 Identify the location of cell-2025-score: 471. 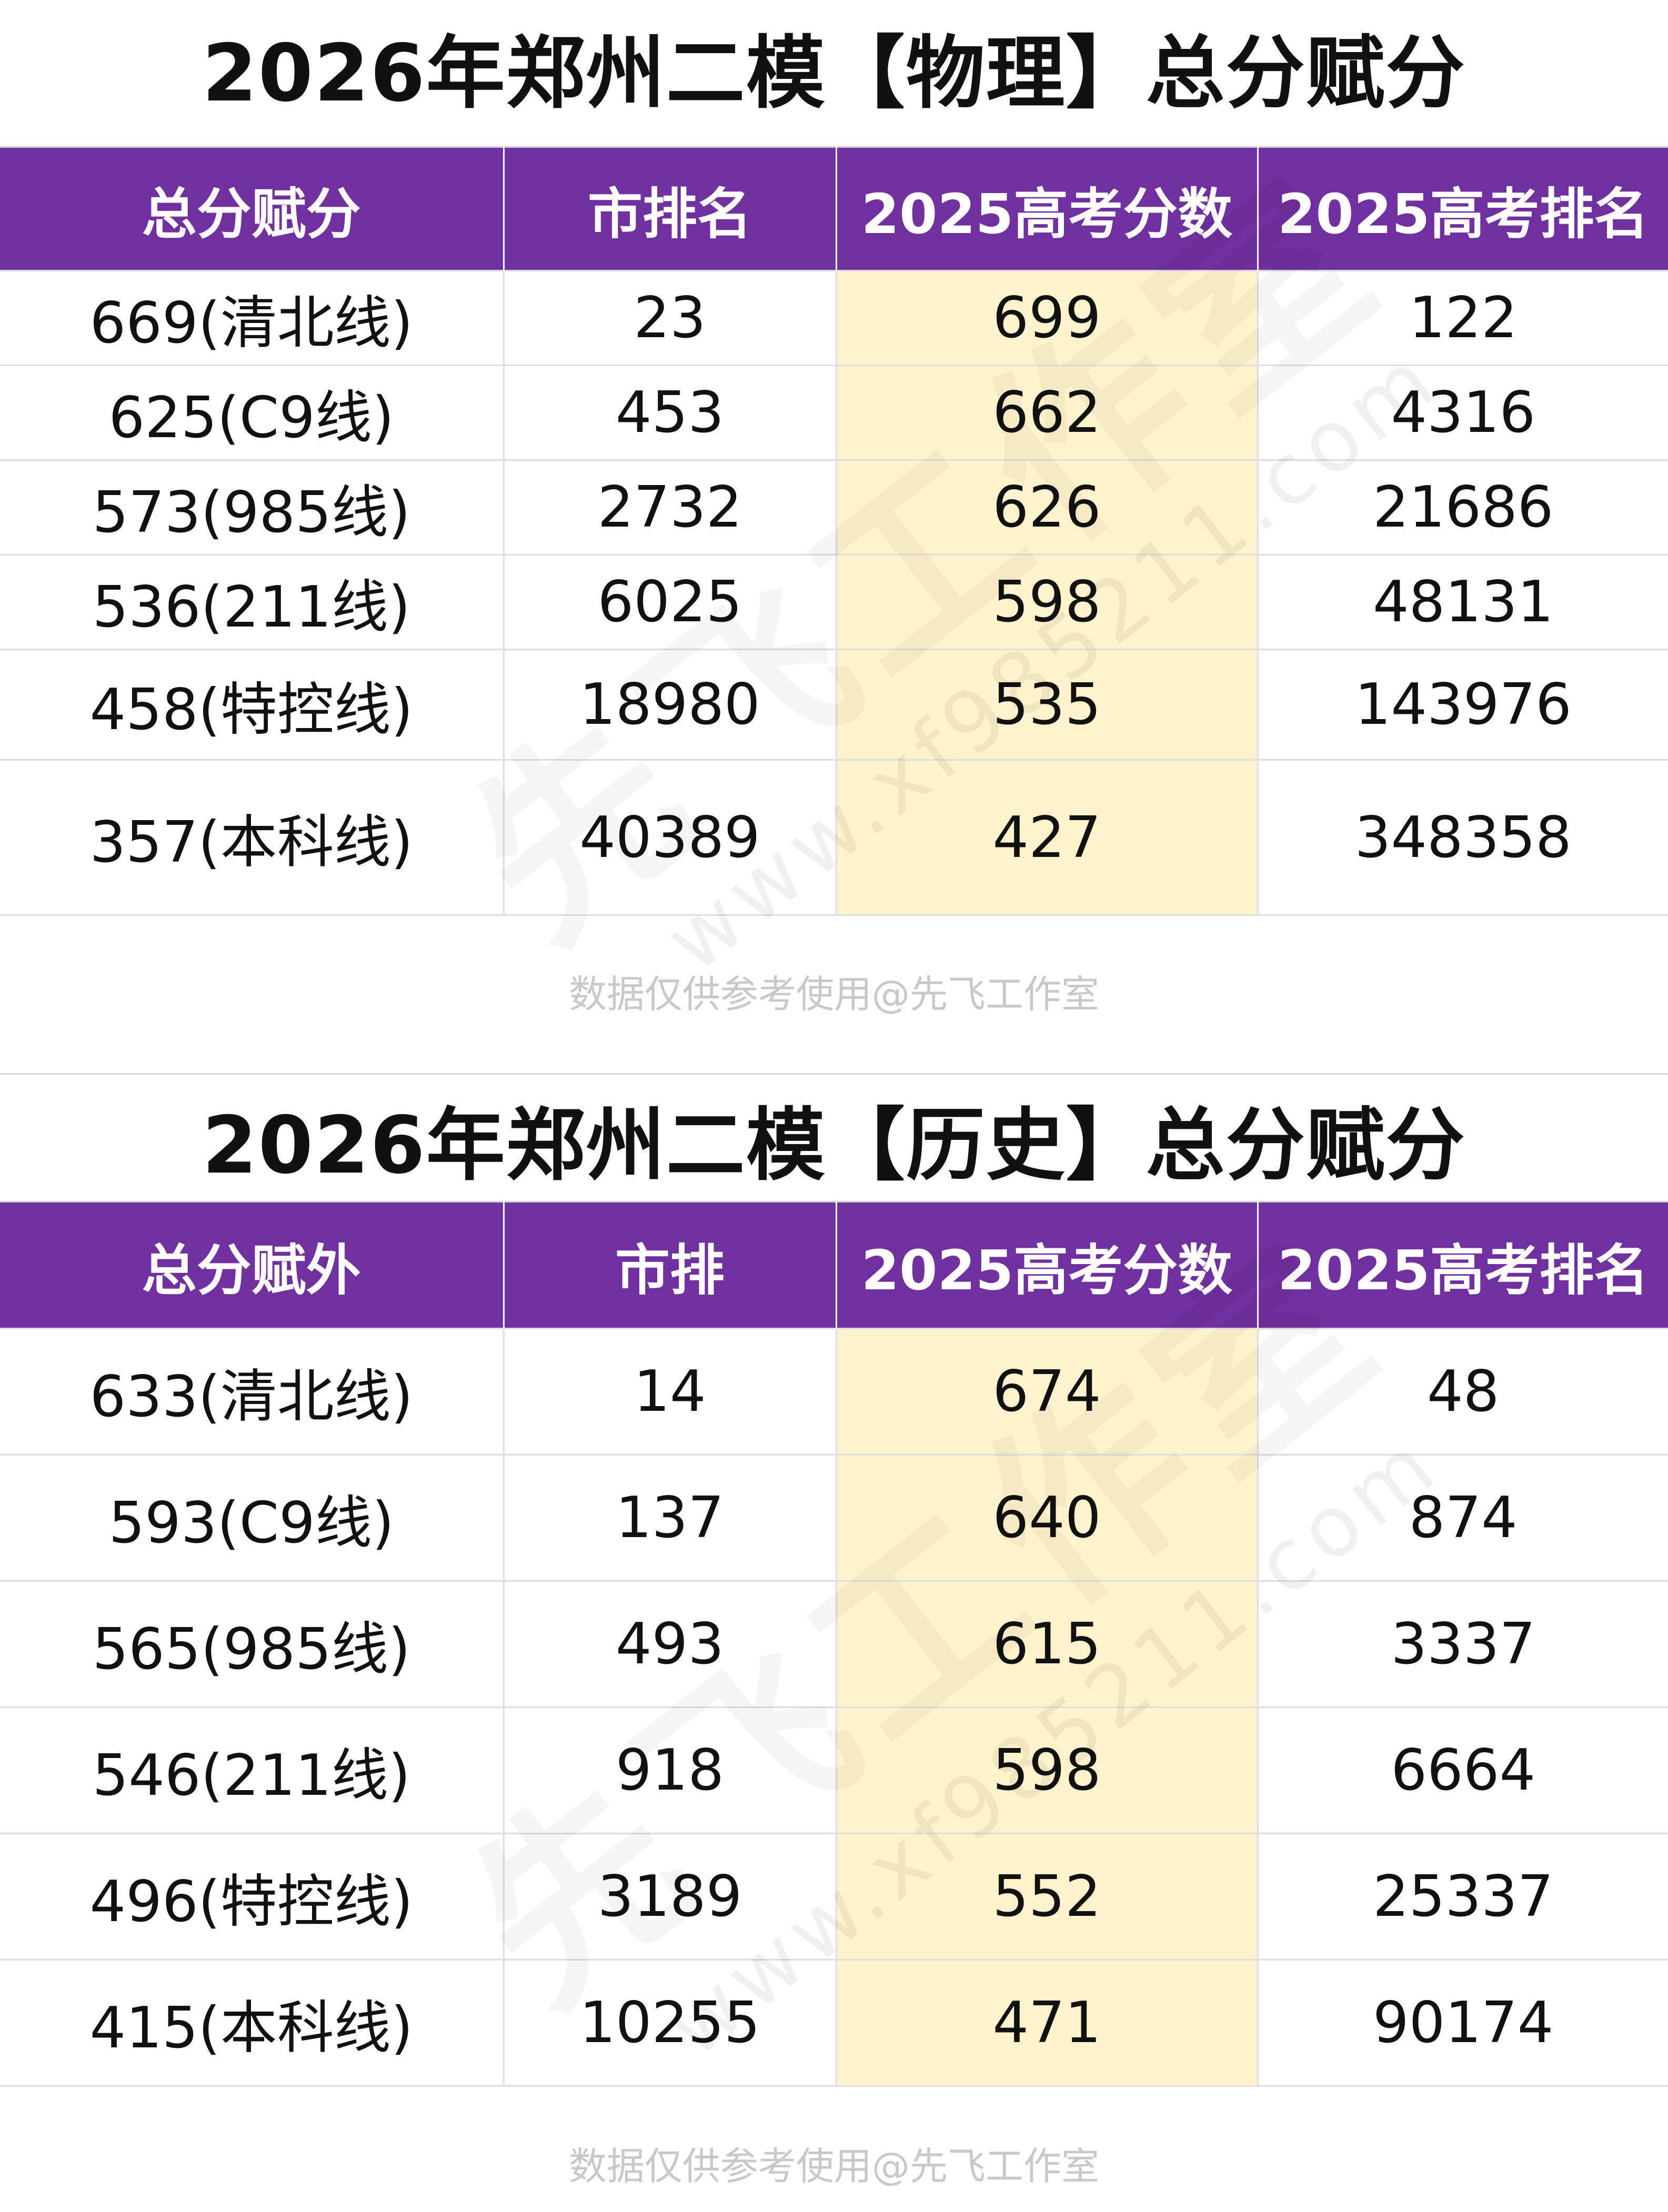
(1046, 2023).